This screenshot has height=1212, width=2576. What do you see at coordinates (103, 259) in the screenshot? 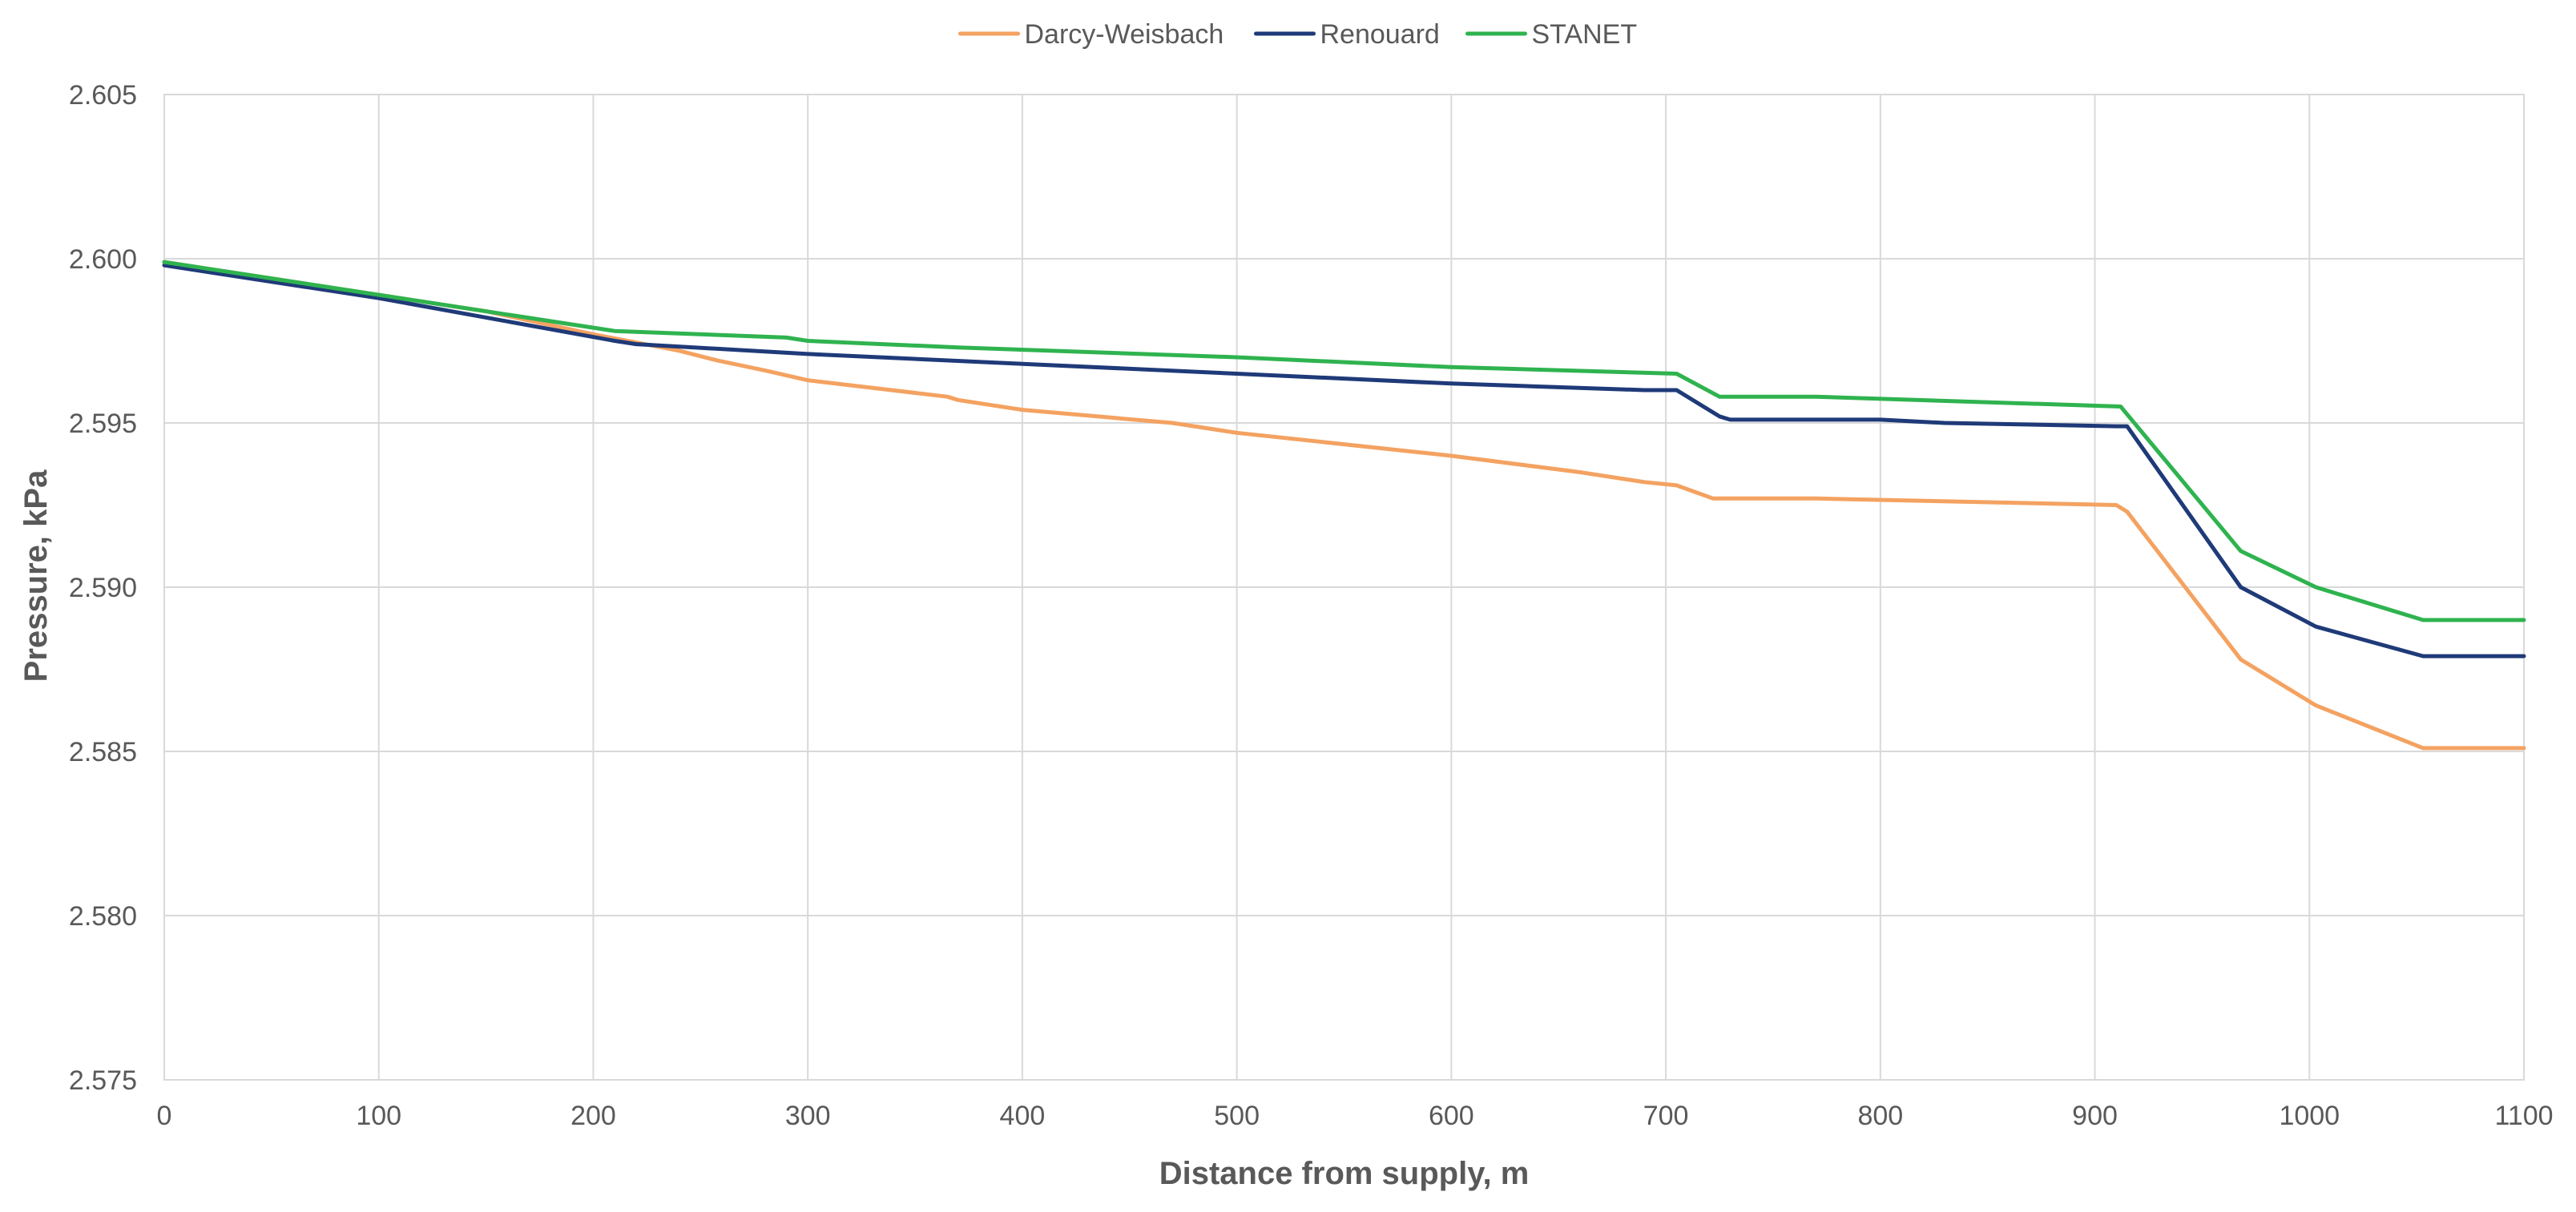
I see `y-tick-label: 2.600` at bounding box center [103, 259].